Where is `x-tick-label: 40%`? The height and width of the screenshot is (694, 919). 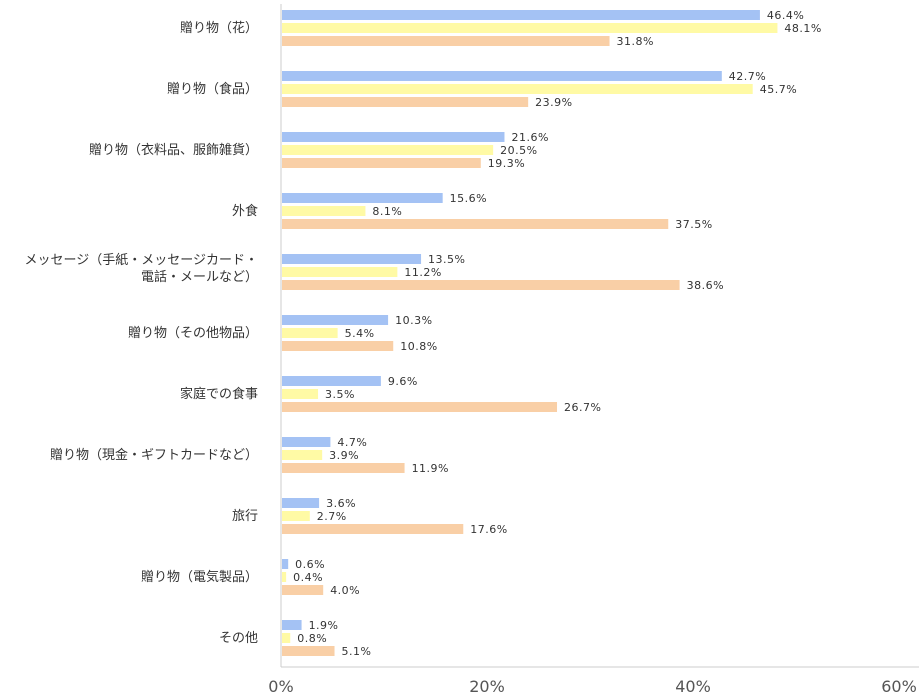
x-tick-label: 40% is located at coordinates (693, 685).